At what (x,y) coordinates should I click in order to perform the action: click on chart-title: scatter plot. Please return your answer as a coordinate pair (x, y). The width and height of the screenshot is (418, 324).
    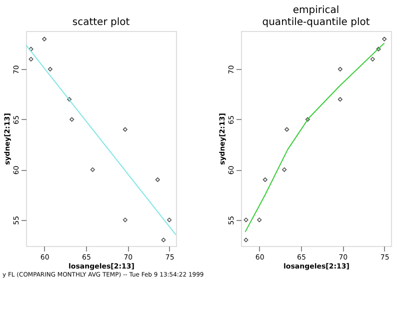
    Looking at the image, I should click on (101, 22).